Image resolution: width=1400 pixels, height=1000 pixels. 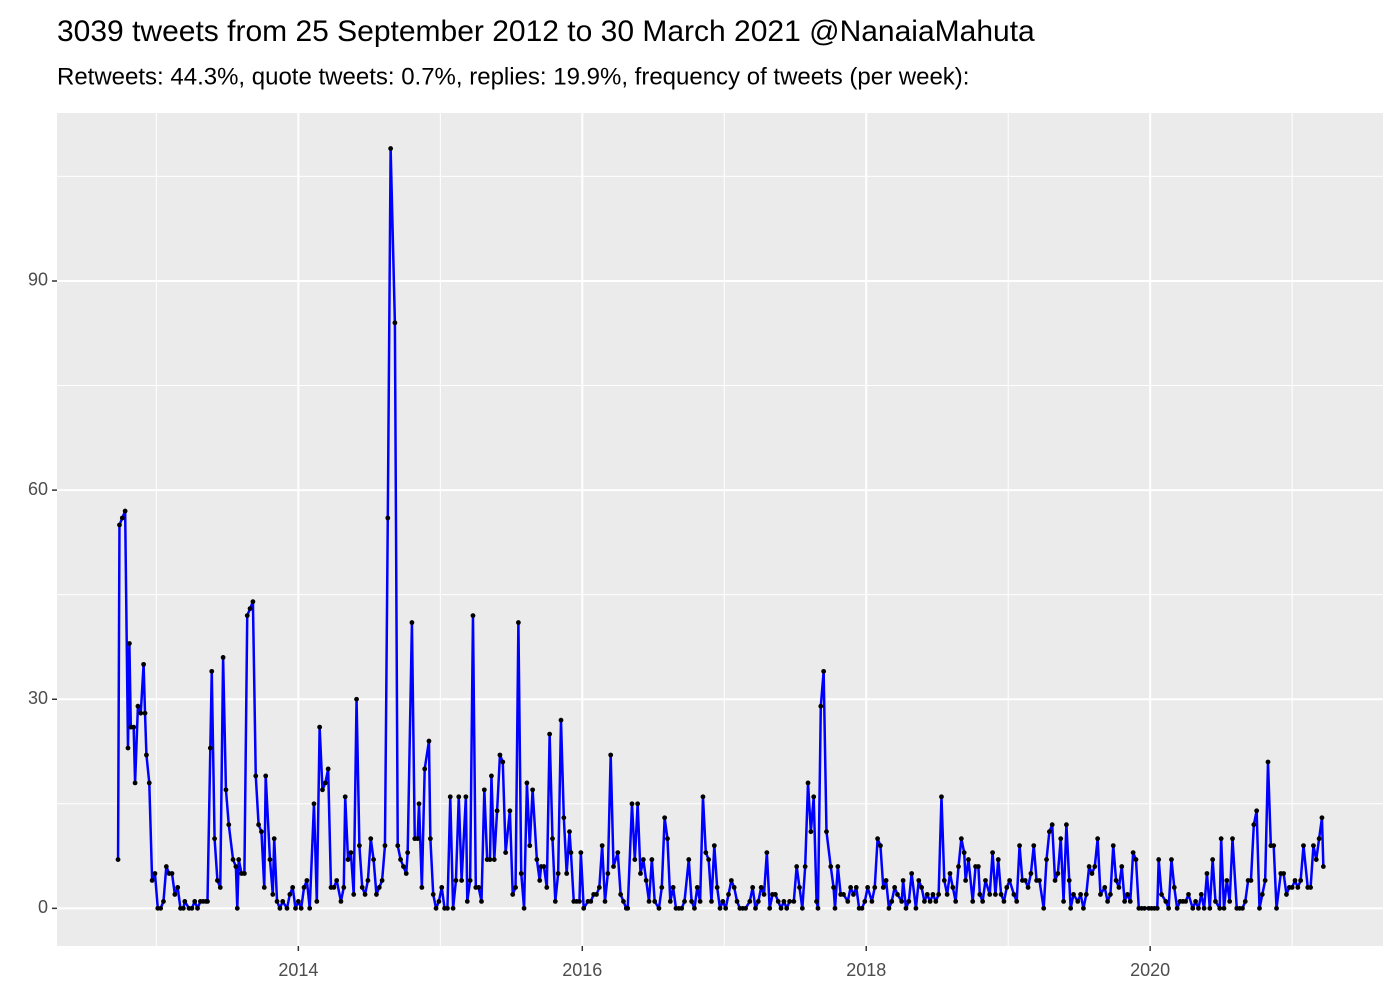 What do you see at coordinates (38, 280) in the screenshot?
I see `y-tick-label: 90` at bounding box center [38, 280].